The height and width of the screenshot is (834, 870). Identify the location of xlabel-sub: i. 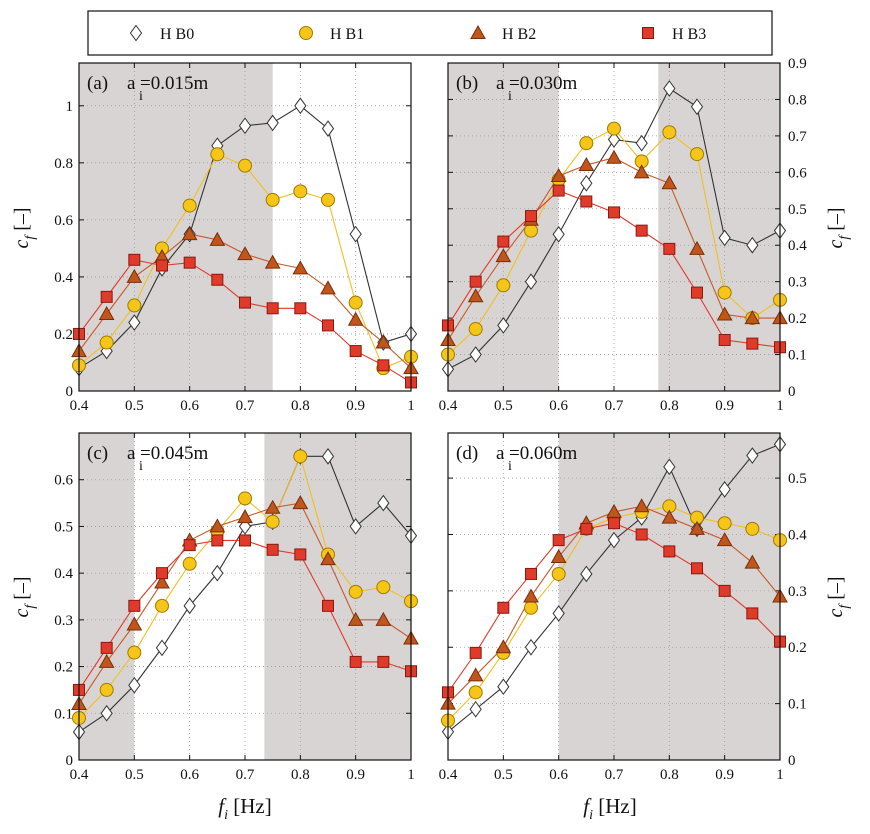
(226, 815).